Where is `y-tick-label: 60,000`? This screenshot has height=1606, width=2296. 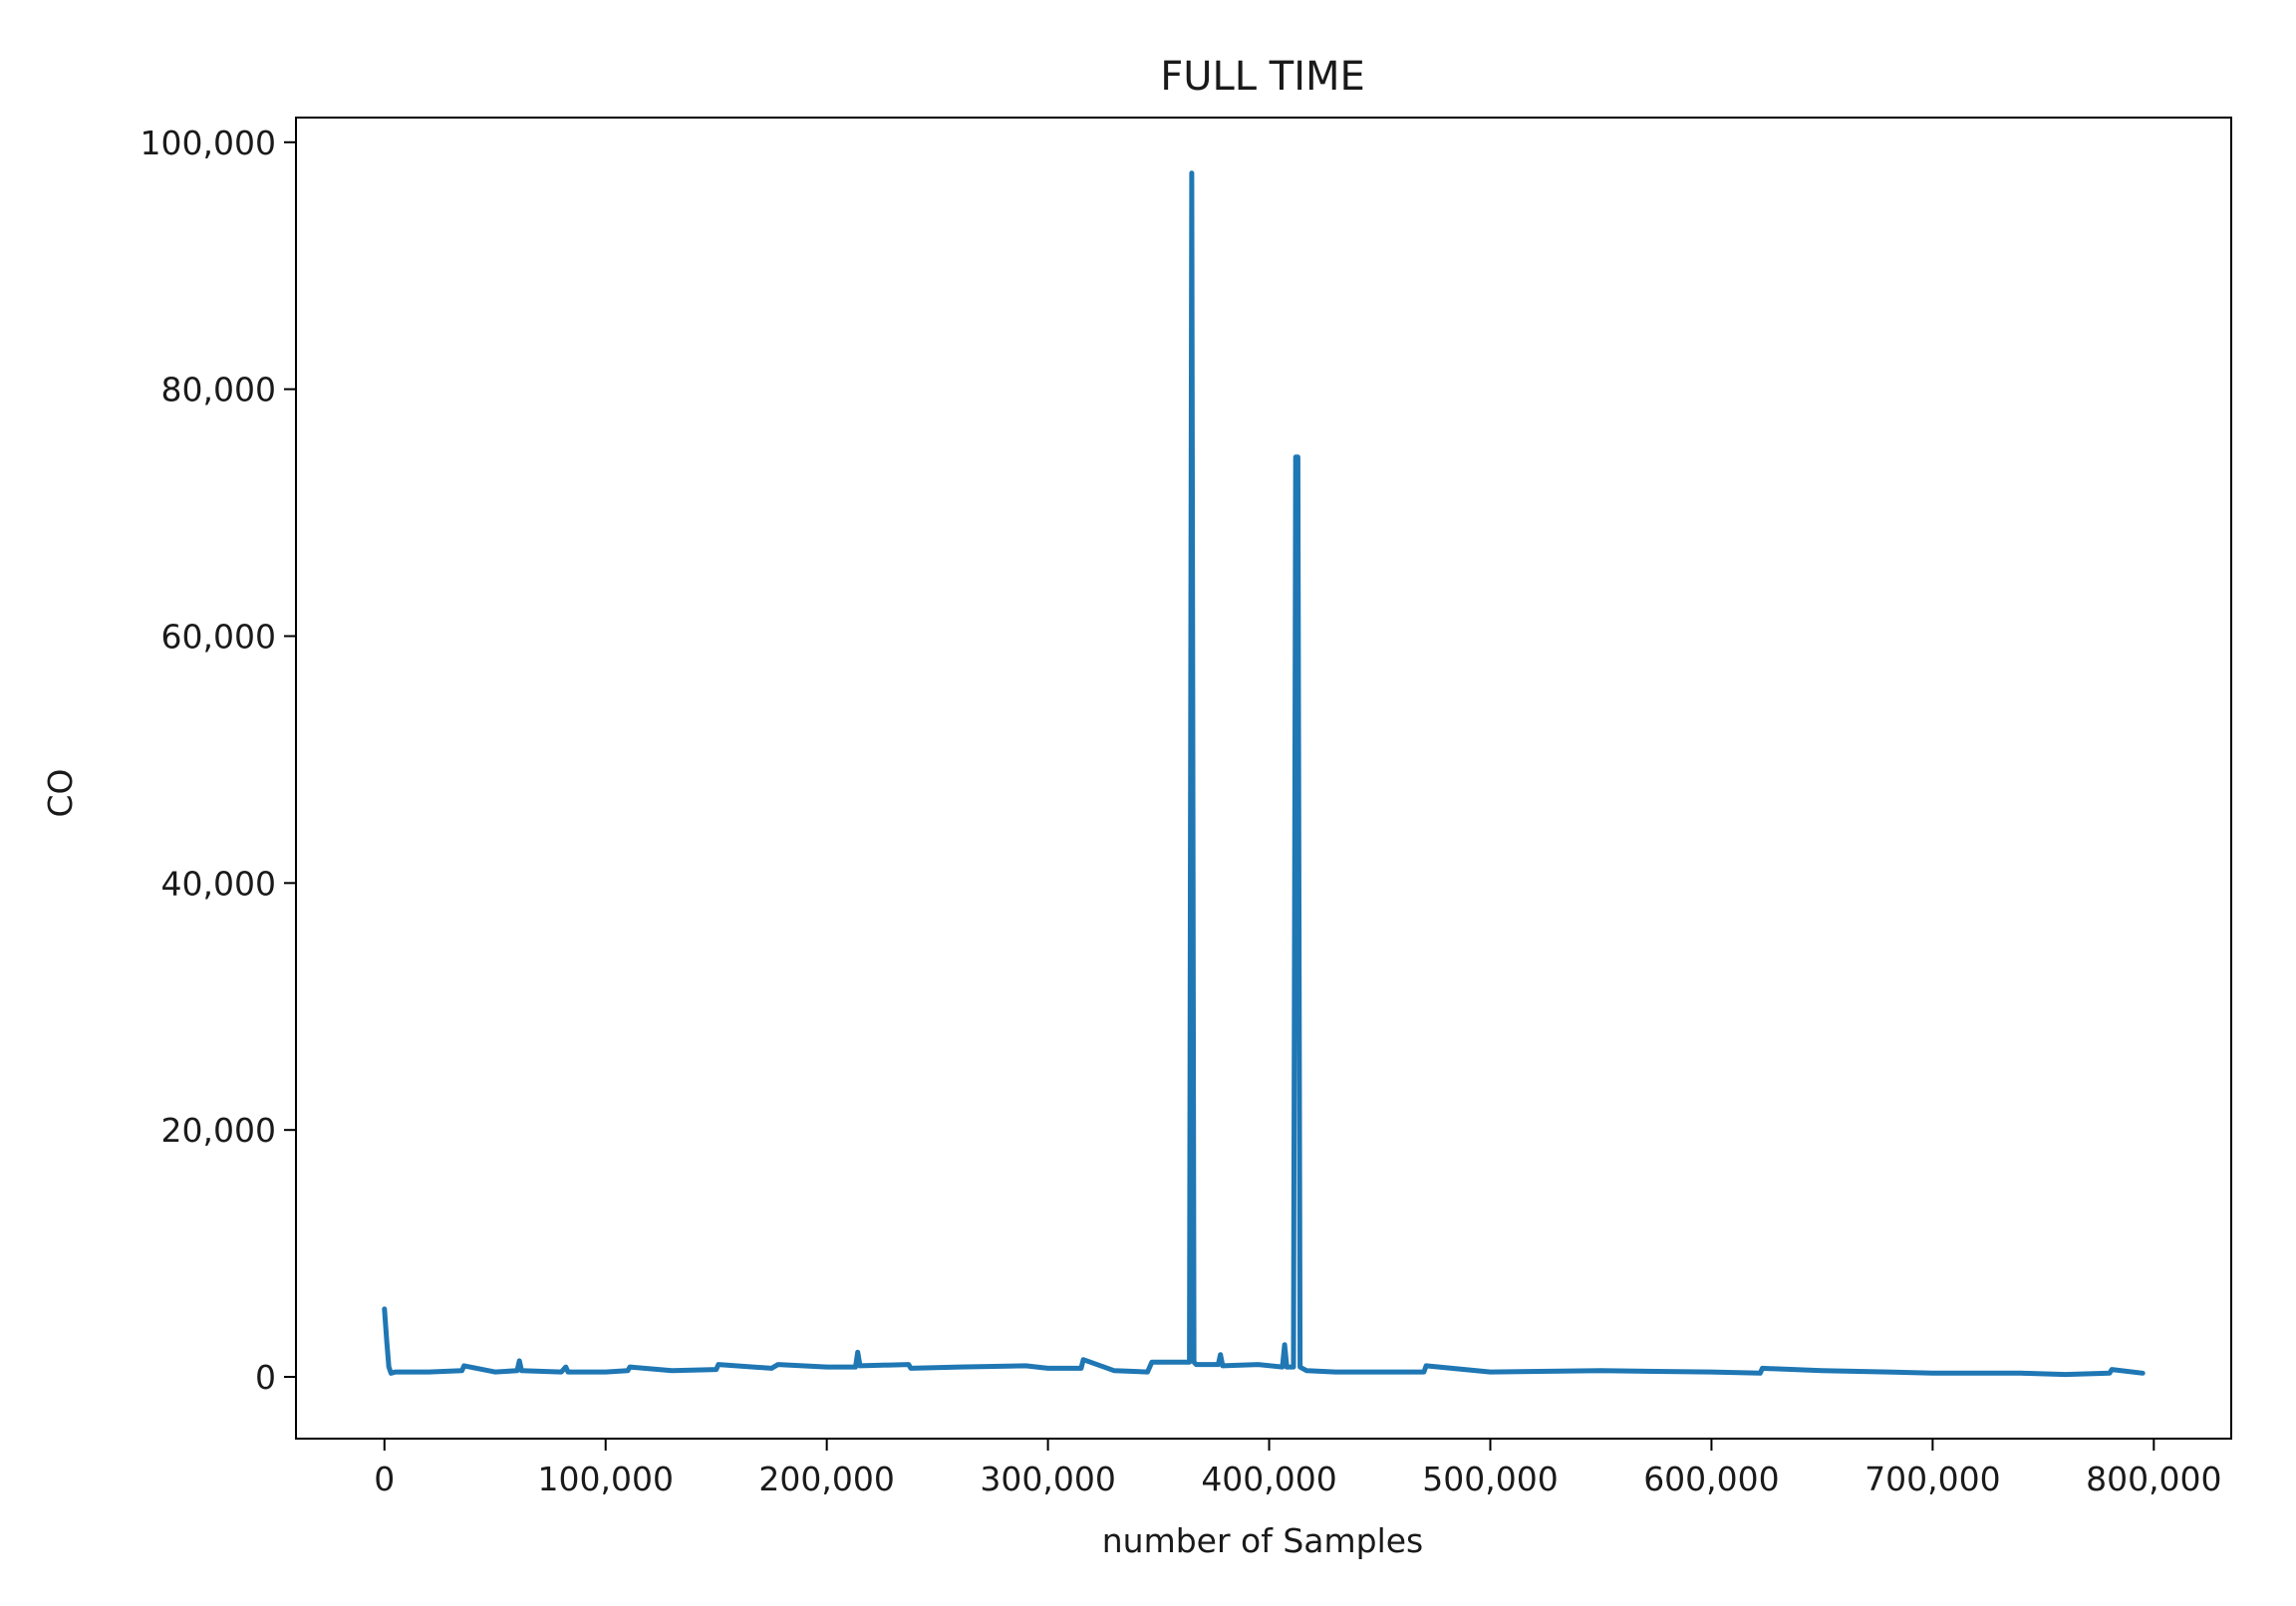 y-tick-label: 60,000 is located at coordinates (218, 636).